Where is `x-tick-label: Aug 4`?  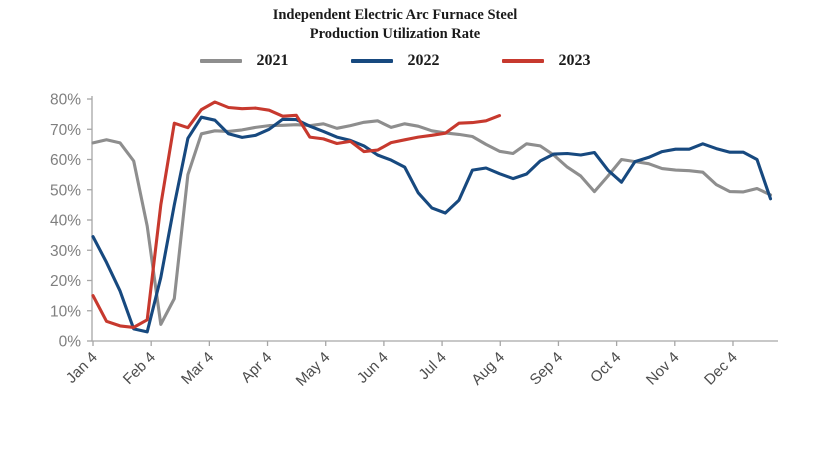
x-tick-label: Aug 4 is located at coordinates (488, 369).